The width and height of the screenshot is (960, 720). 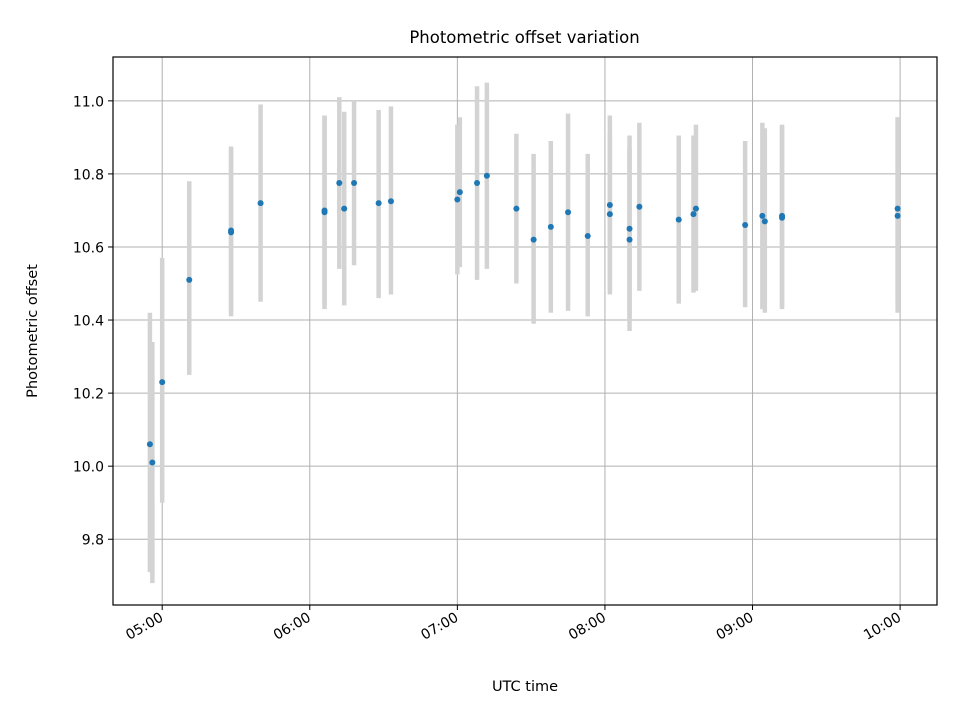 What do you see at coordinates (88, 248) in the screenshot?
I see `y-tick-label: 10.6` at bounding box center [88, 248].